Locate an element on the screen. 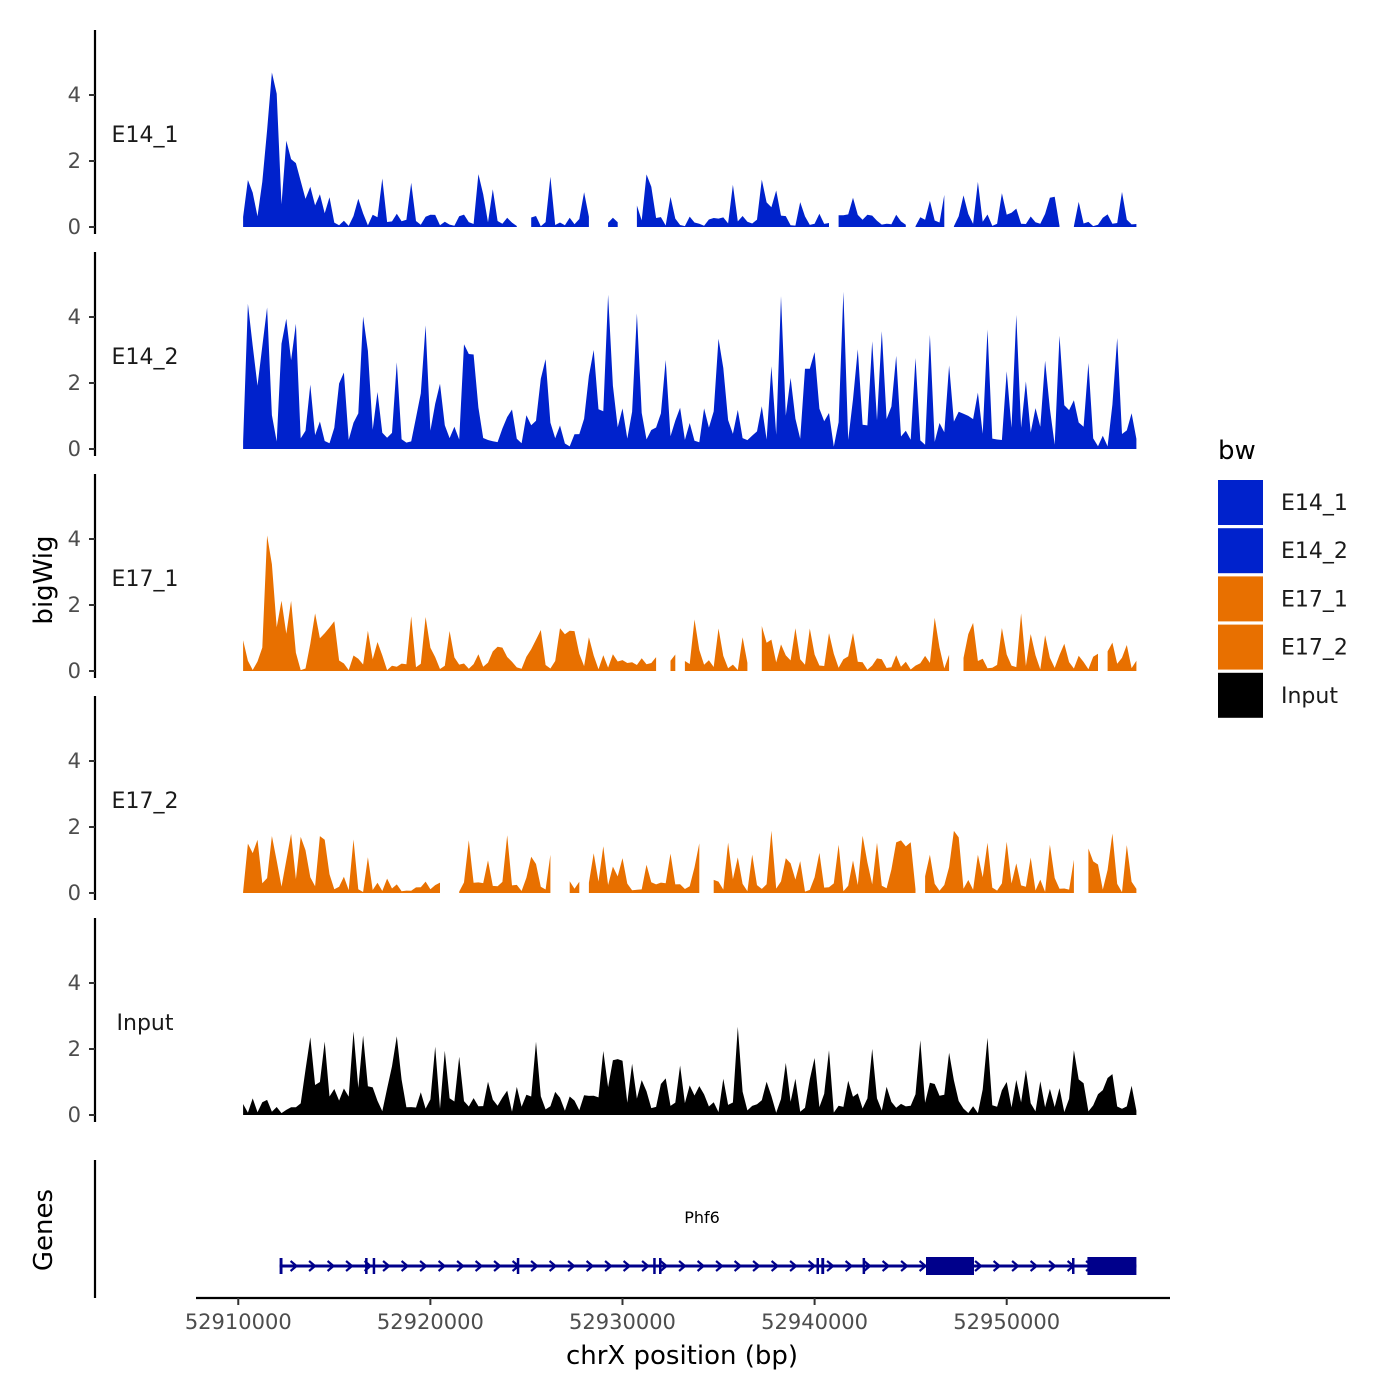 This screenshot has height=1400, width=1400. y-tick-label-E17_2-0: 0 is located at coordinates (74, 893).